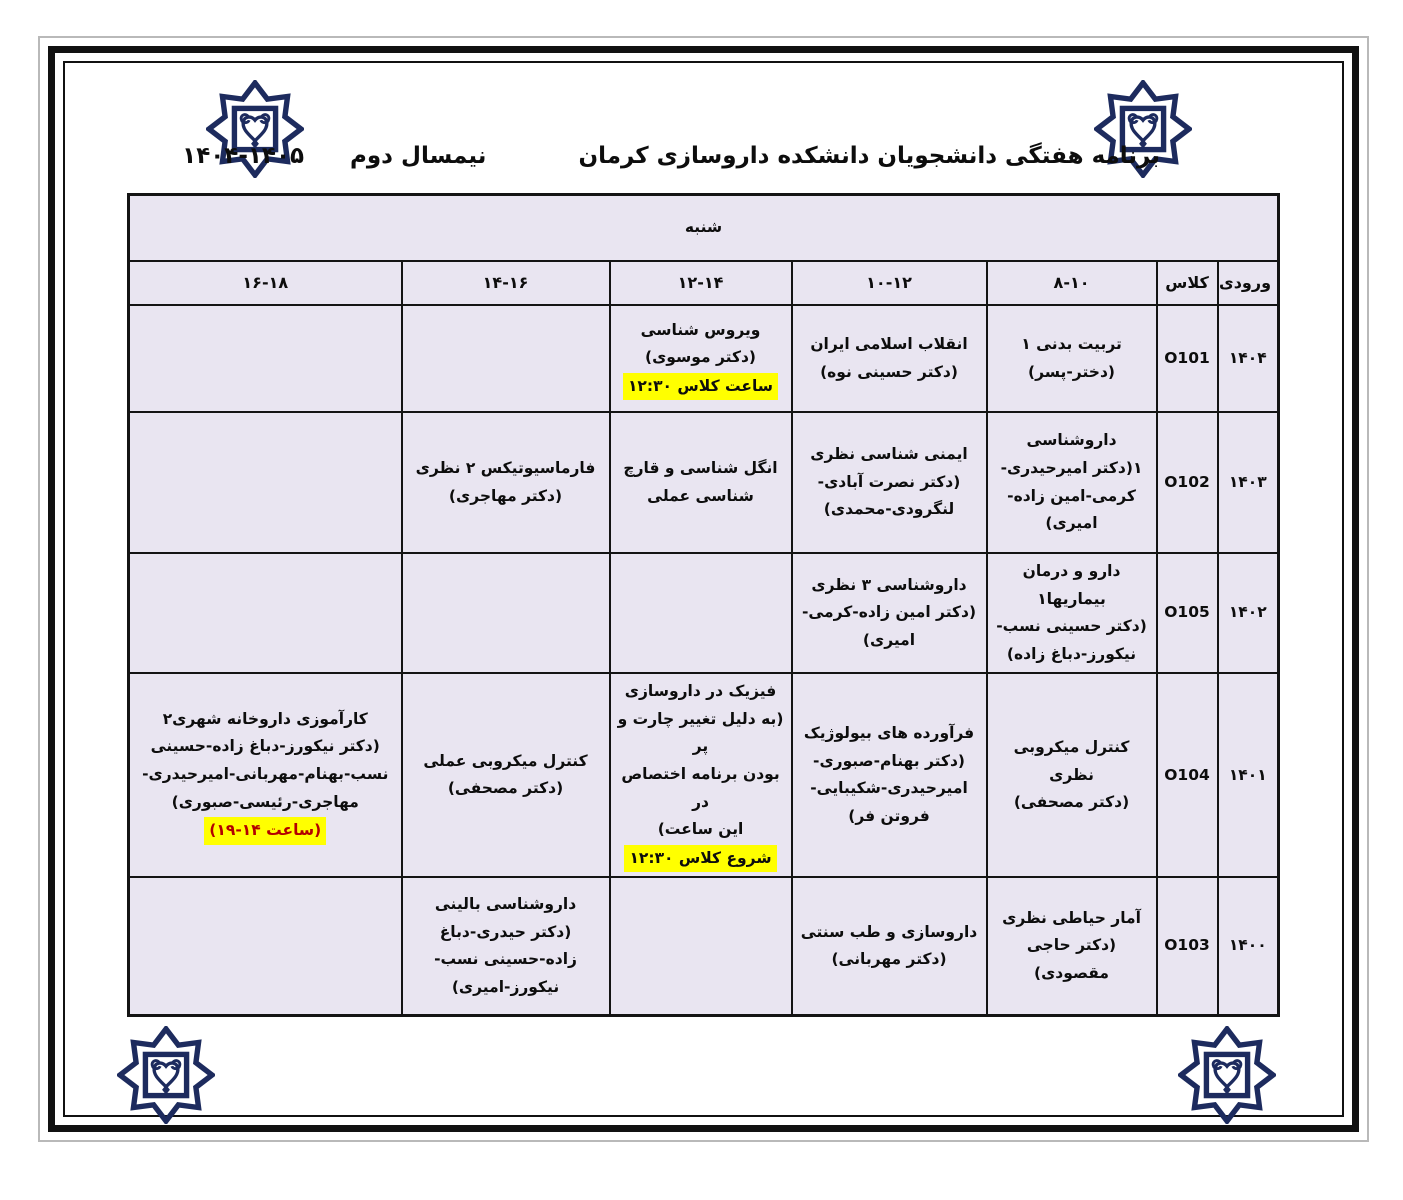 This screenshot has height=1200, width=1403. I want to click on semester-label: نیمسال دوم, so click(418, 156).